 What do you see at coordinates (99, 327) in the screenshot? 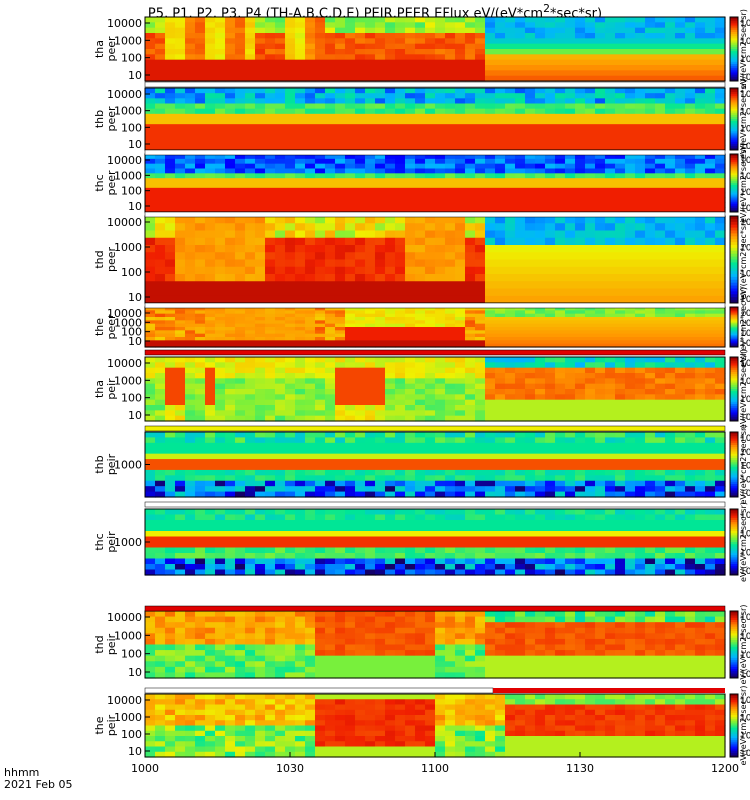
I see `y-axis-probe-label: the` at bounding box center [99, 327].